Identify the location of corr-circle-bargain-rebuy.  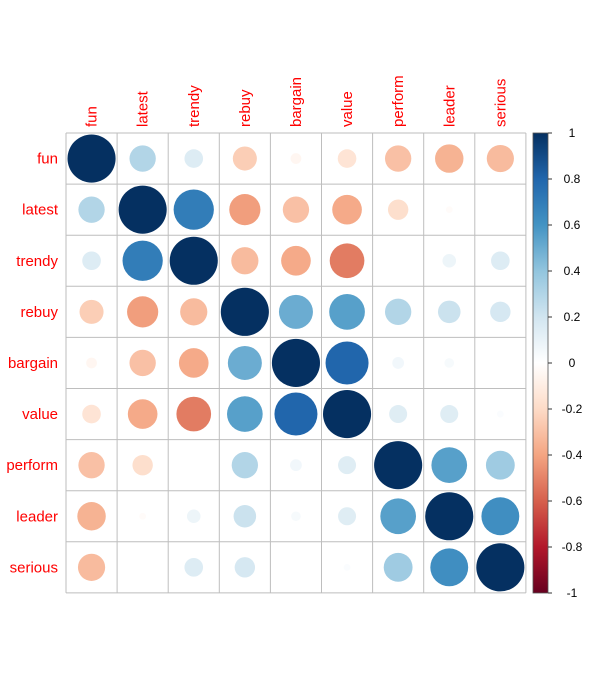
(244, 362).